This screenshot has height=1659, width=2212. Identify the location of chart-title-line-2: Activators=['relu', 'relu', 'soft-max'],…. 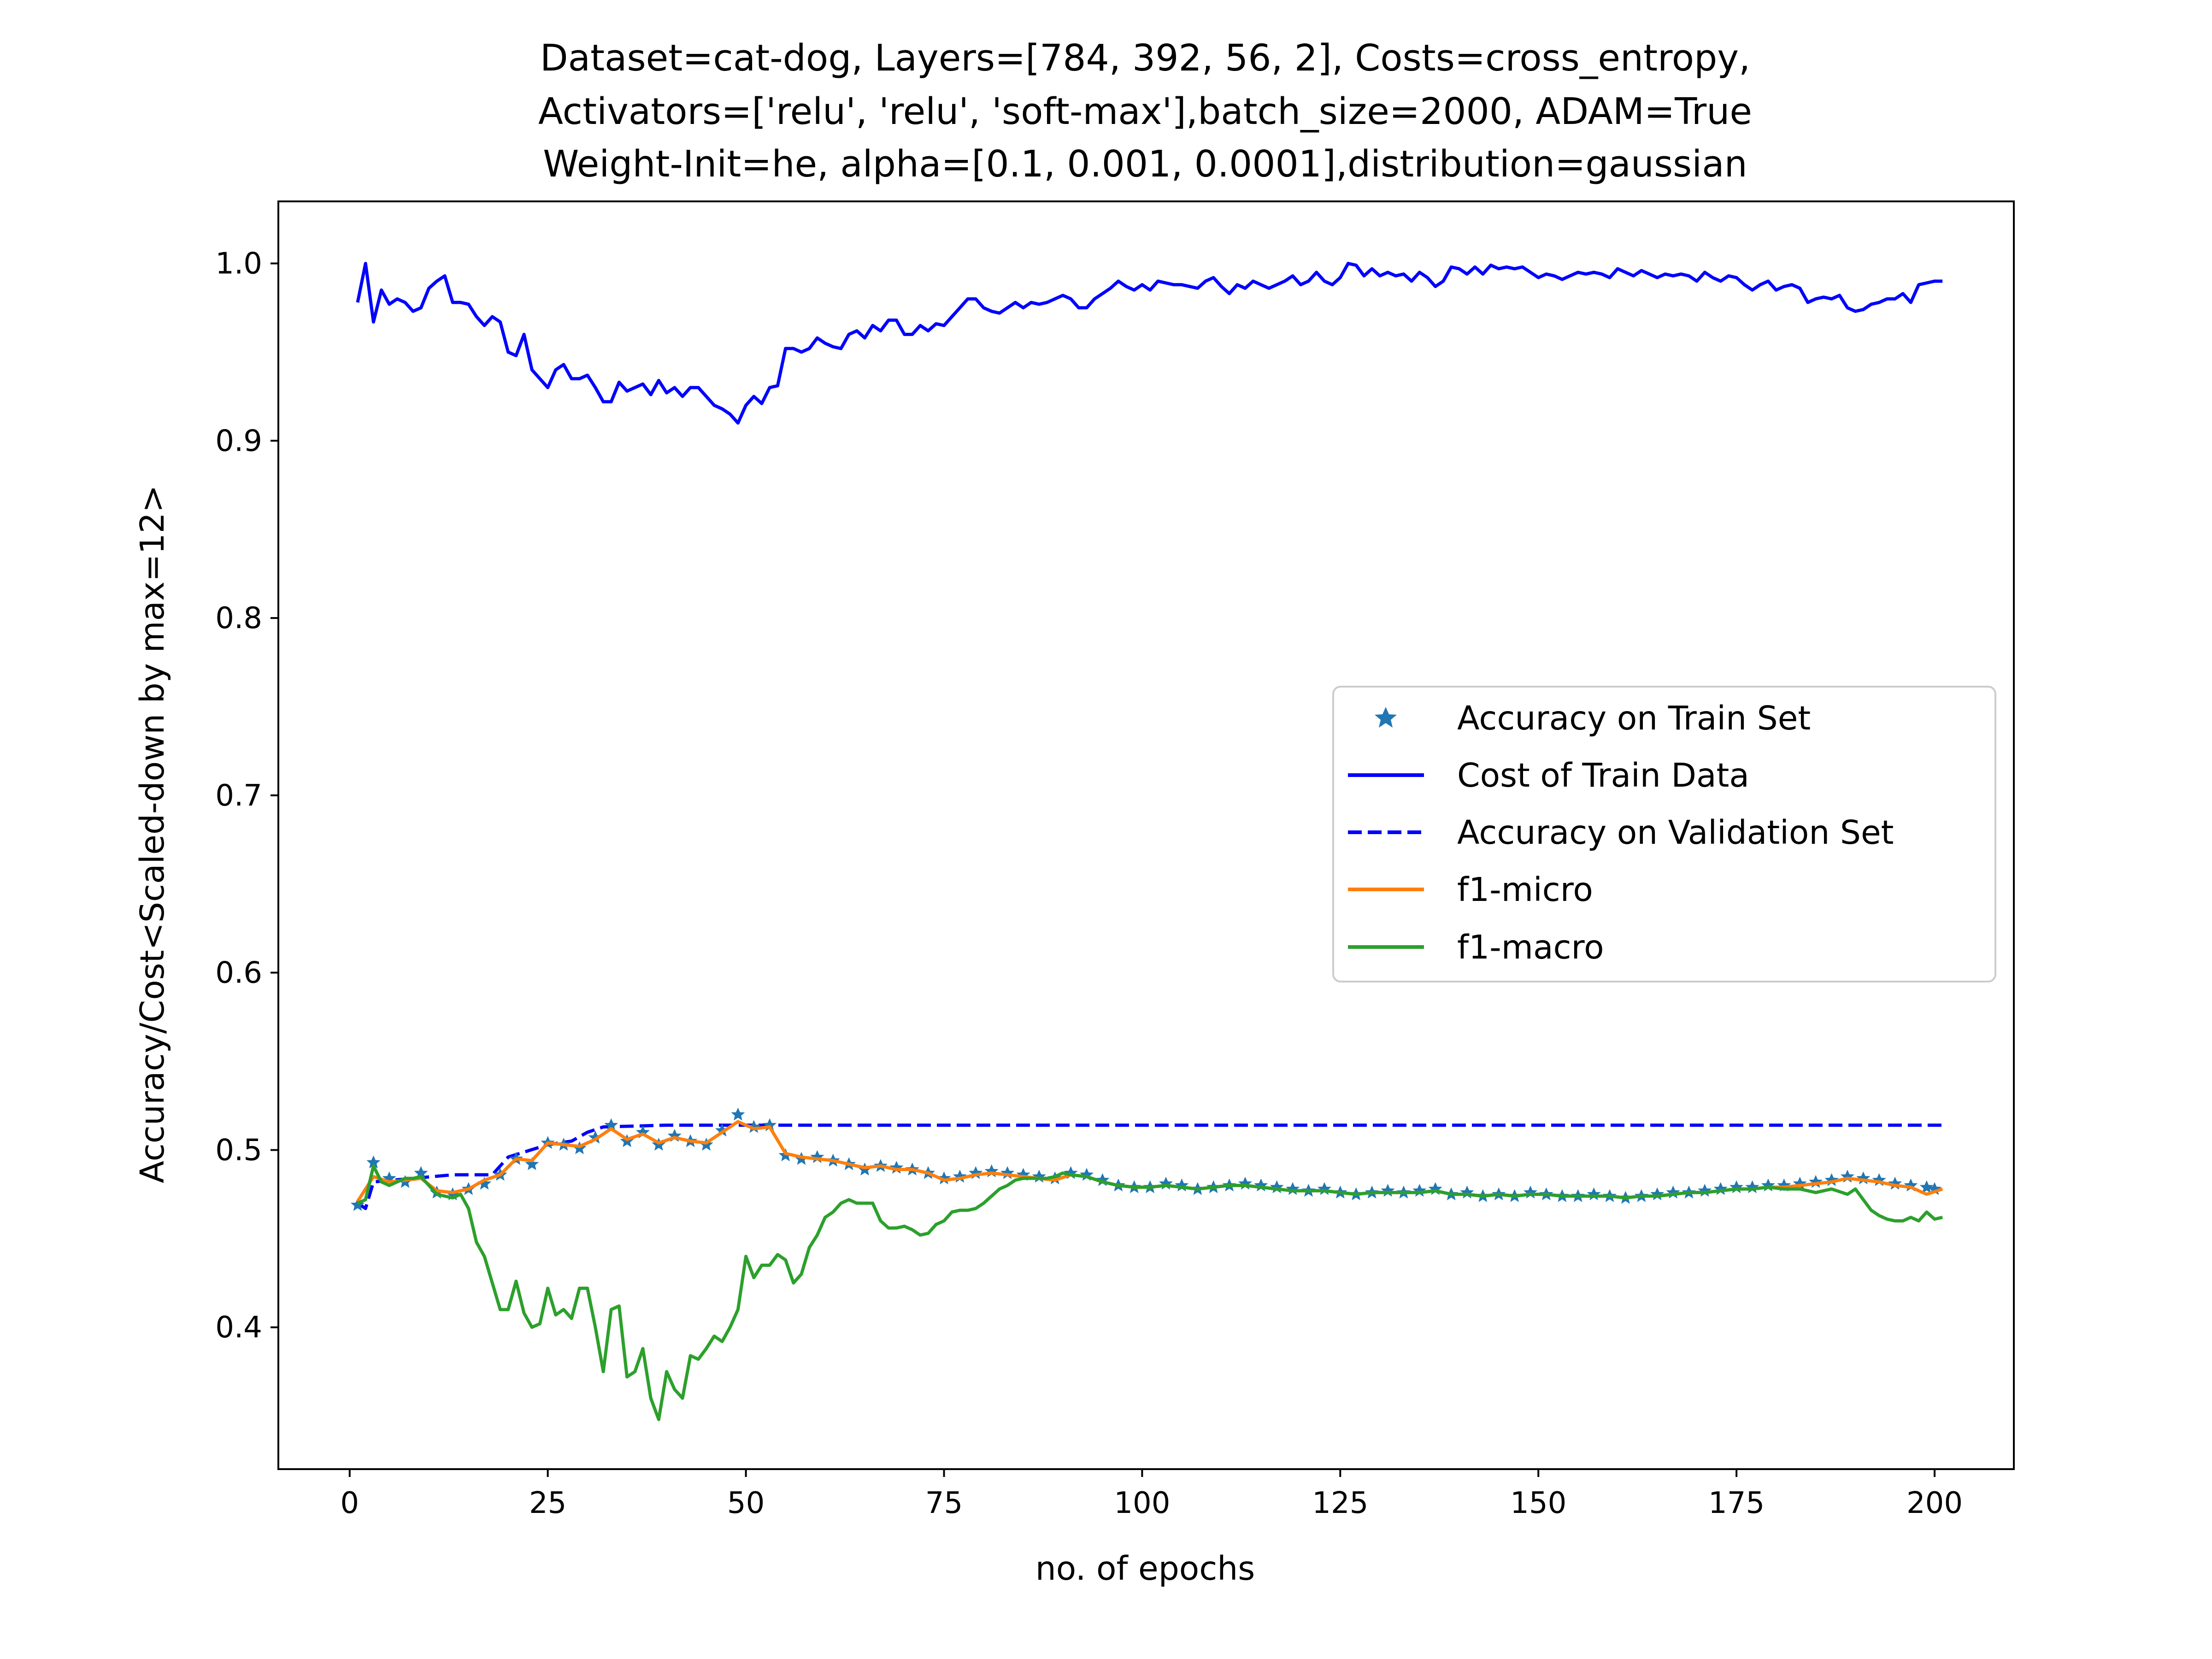
(1145, 111).